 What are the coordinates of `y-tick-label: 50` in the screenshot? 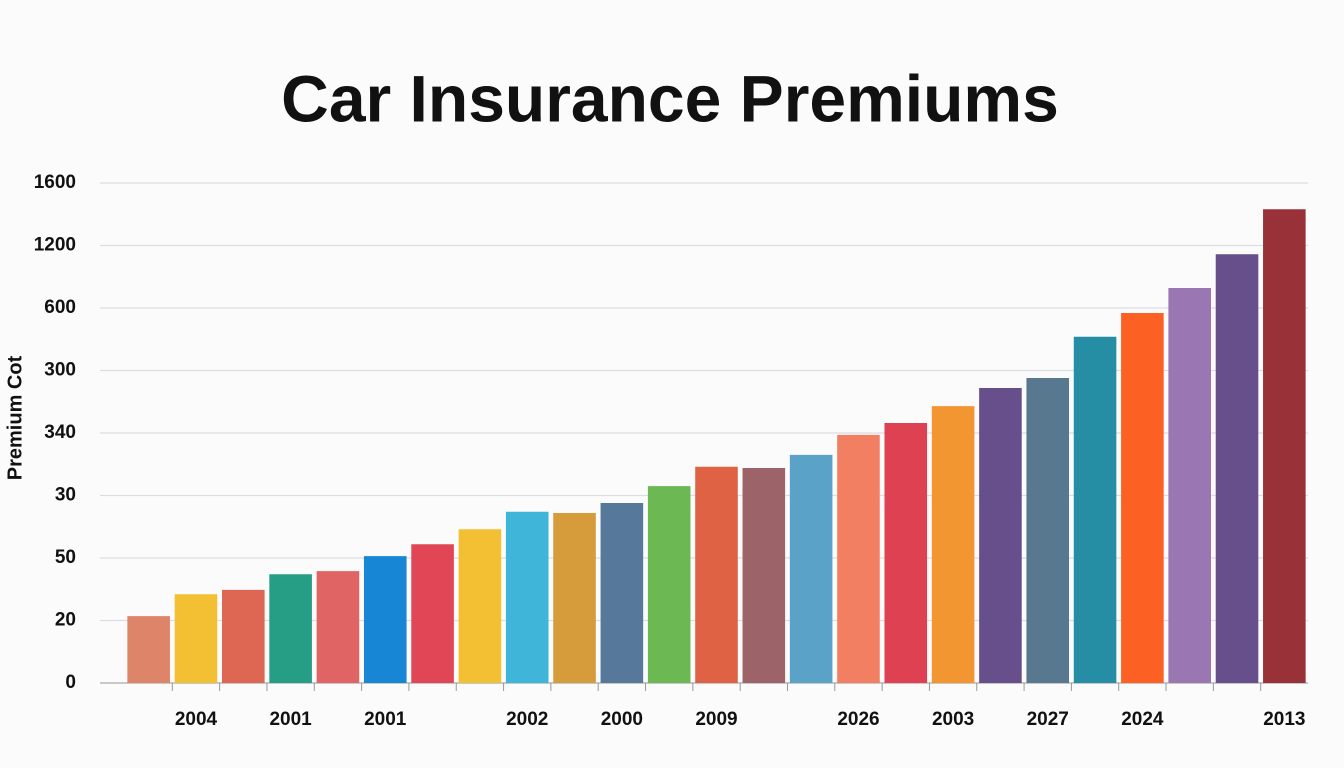 It's located at (65, 557).